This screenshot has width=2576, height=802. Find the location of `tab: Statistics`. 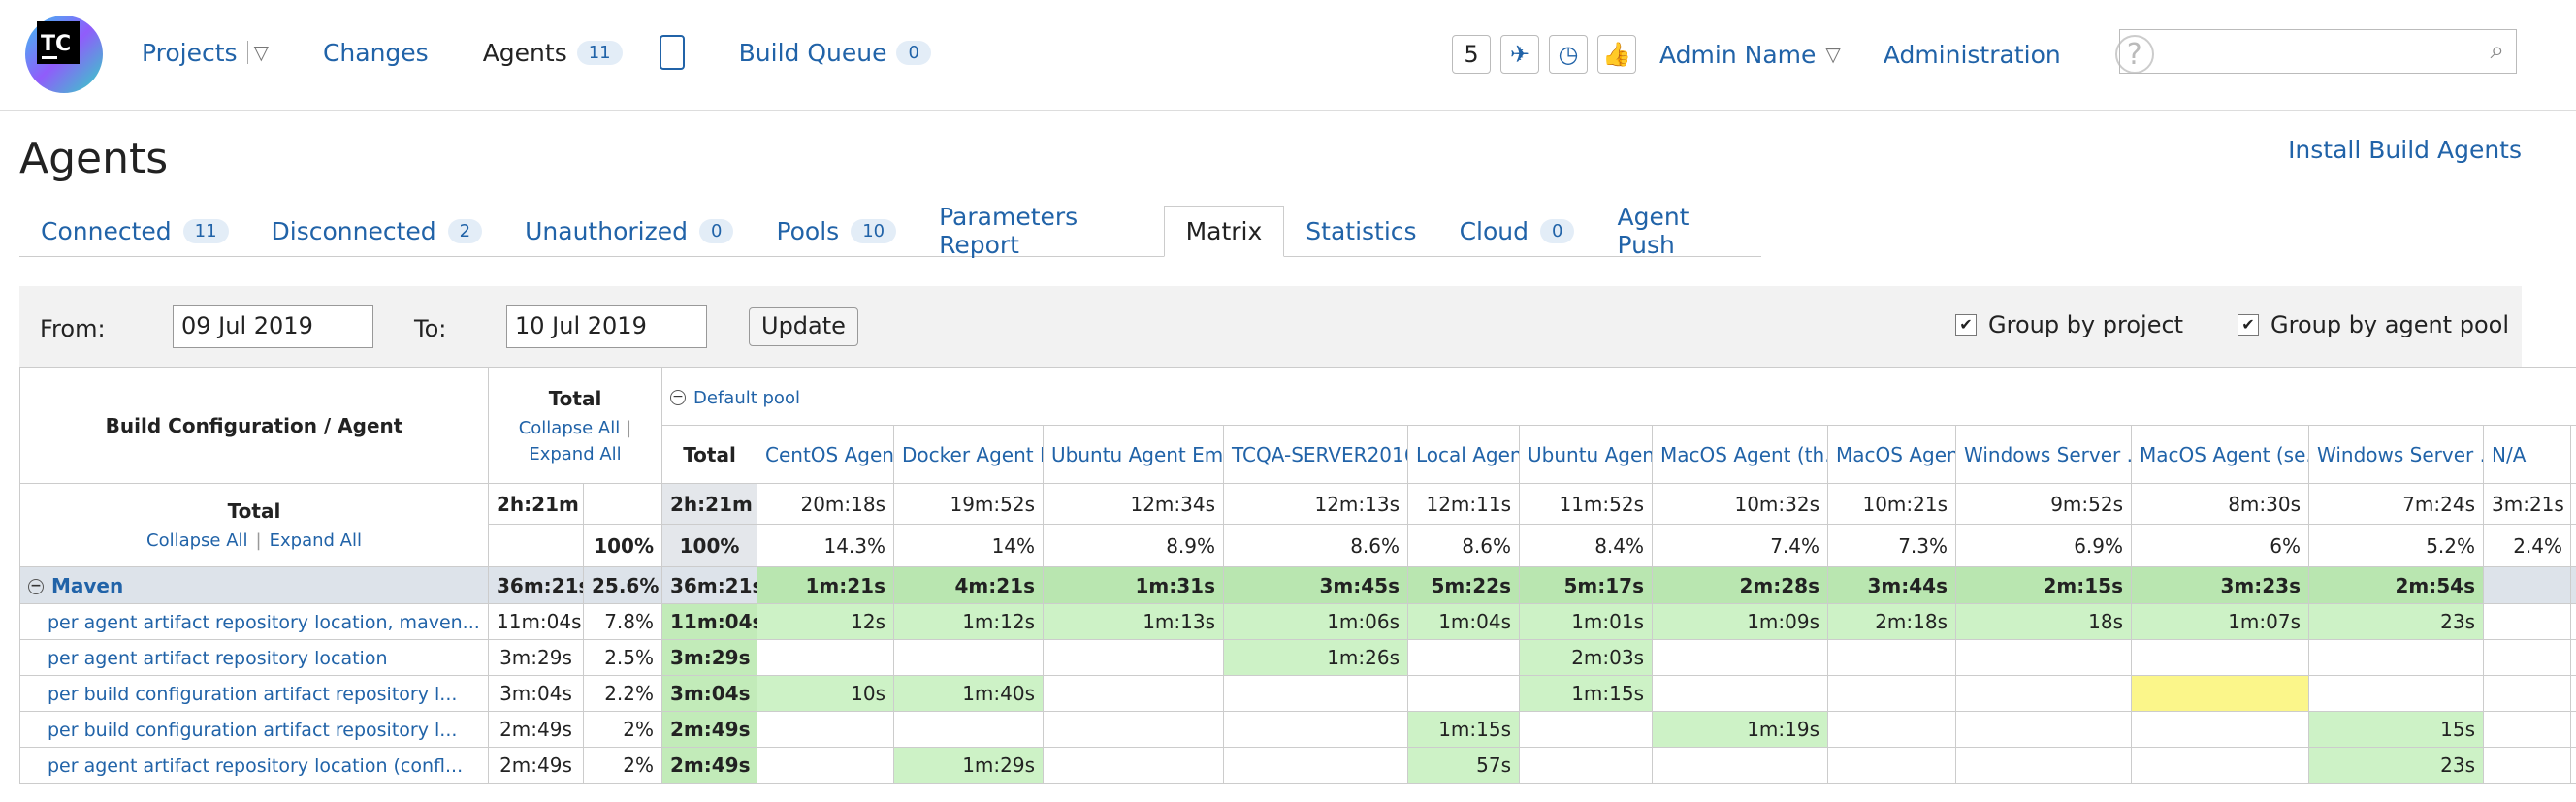

tab: Statistics is located at coordinates (1360, 231).